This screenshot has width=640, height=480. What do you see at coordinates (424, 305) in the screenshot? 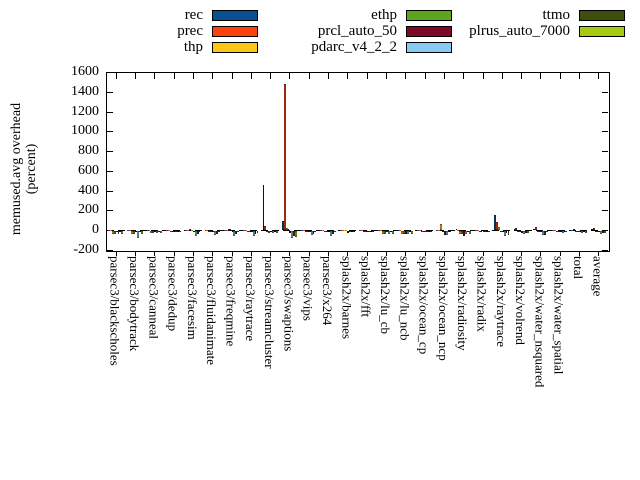
I see `x-tick-label: splash2x/ocean_cp` at bounding box center [424, 305].